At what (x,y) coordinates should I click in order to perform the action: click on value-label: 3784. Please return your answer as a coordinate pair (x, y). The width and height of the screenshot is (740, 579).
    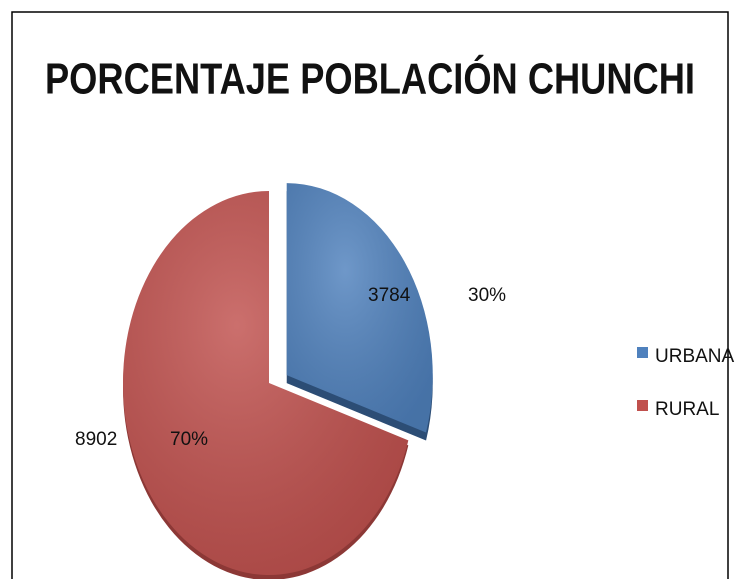
    Looking at the image, I should click on (389, 295).